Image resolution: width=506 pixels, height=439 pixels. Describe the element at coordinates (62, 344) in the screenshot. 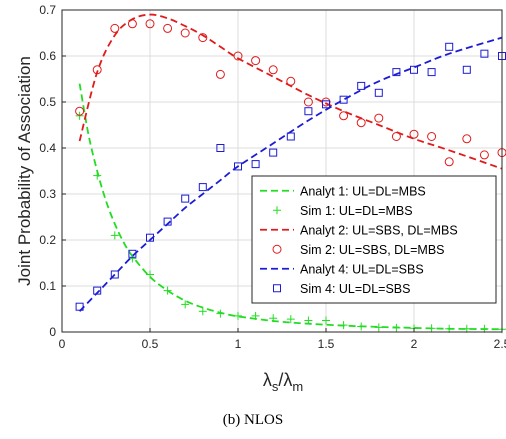

I see `x-tick-label: 0` at that location.